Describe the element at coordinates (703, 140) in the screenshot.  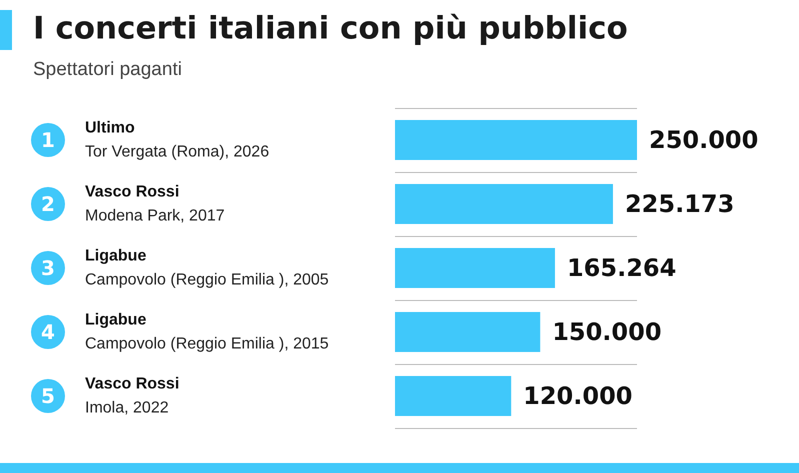
I see `data-label: 250.000` at that location.